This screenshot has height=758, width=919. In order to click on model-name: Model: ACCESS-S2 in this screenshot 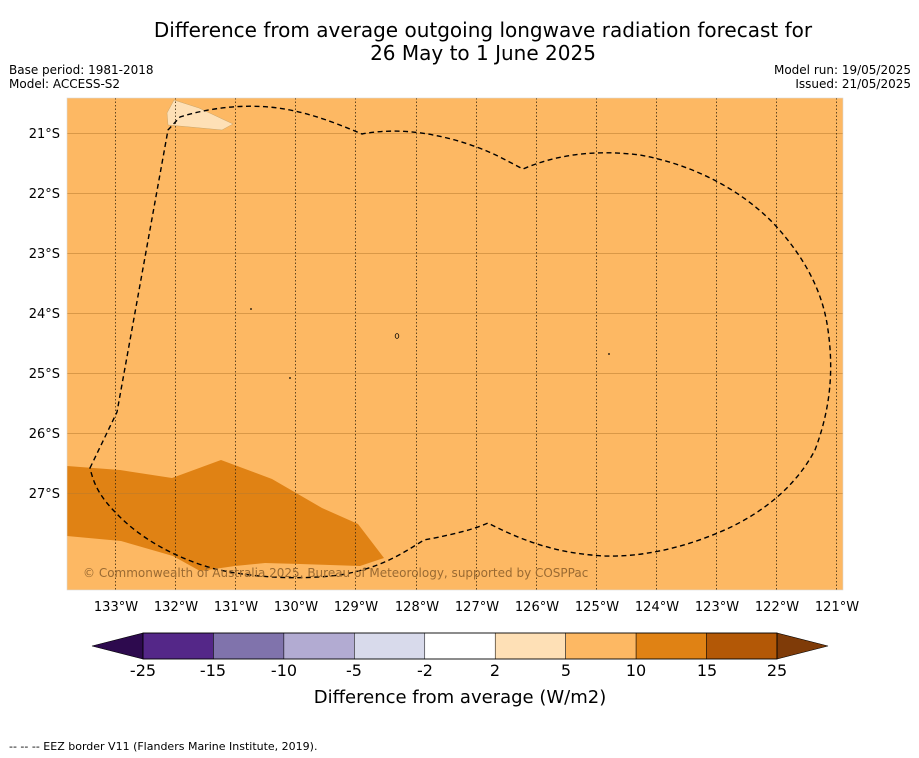, I will do `click(65, 84)`.